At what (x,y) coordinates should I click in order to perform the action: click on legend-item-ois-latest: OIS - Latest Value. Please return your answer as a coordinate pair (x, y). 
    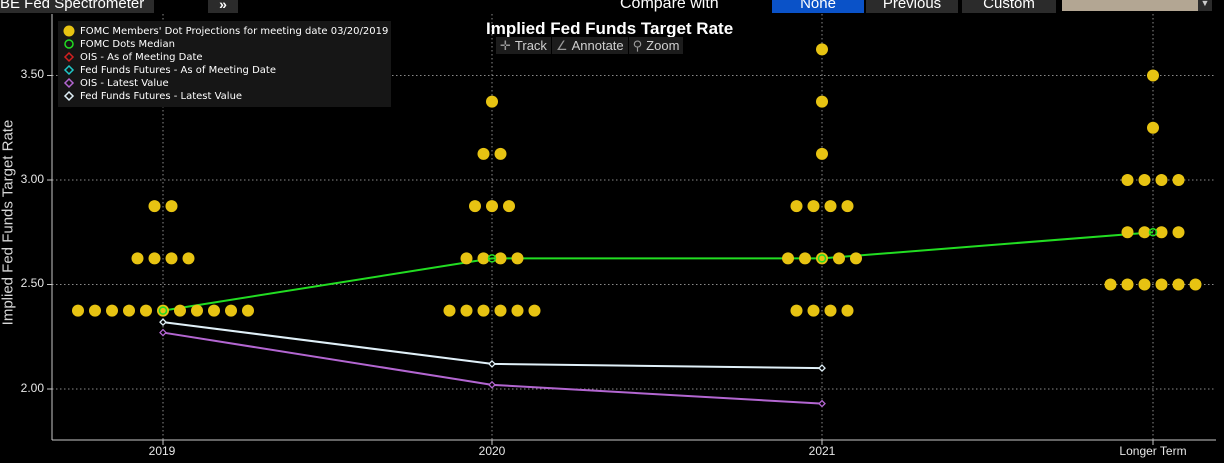
    Looking at the image, I should click on (116, 83).